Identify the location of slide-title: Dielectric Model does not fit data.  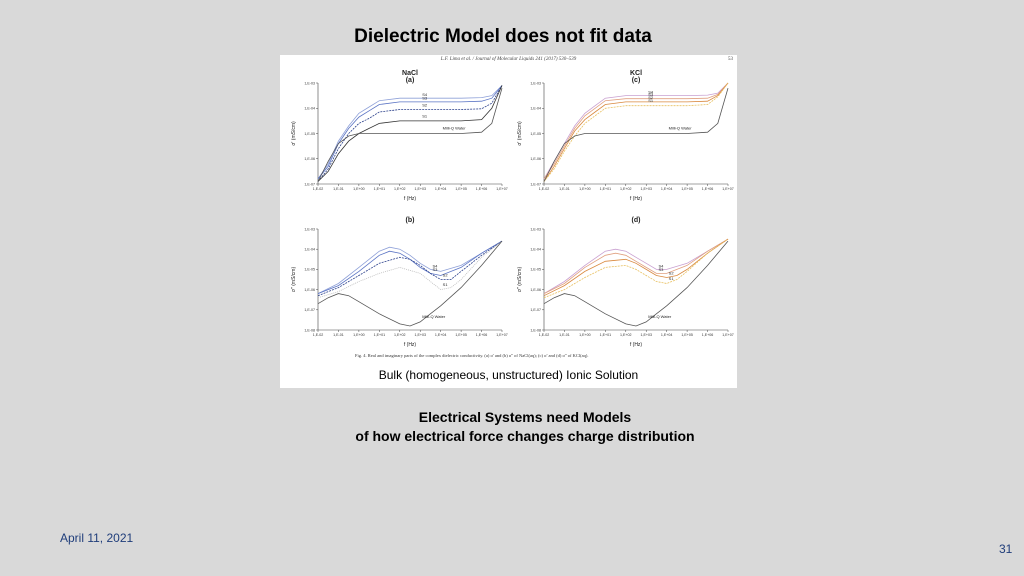
(503, 36).